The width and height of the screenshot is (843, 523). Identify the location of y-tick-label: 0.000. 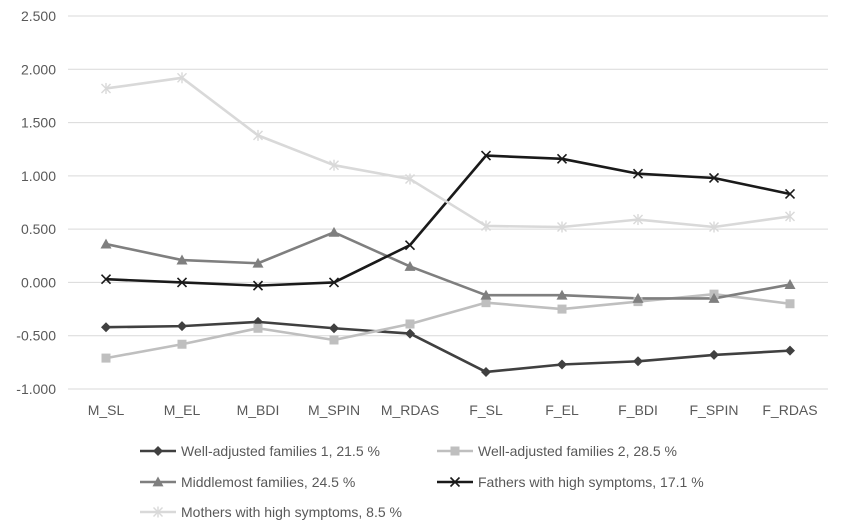
(38, 282).